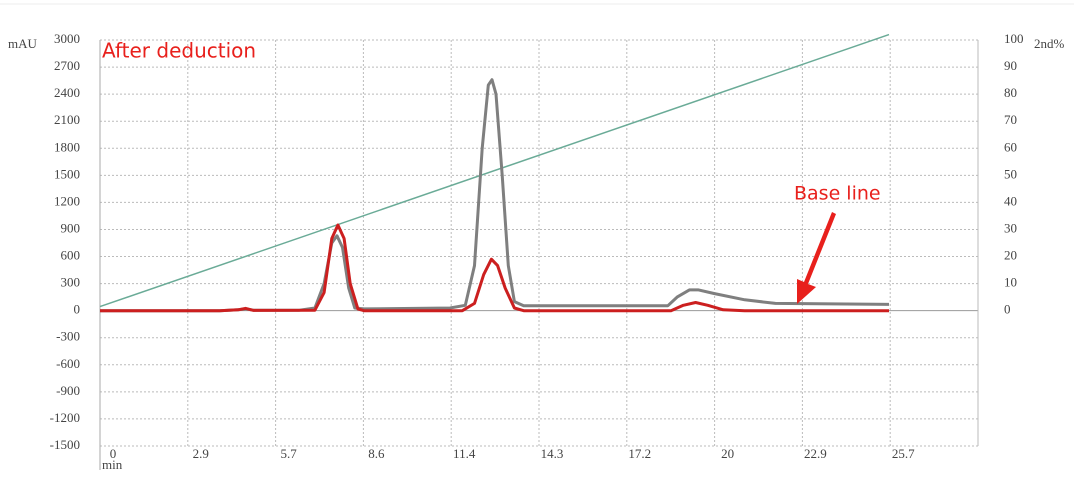  I want to click on y2-tick-label: 30, so click(1010, 227).